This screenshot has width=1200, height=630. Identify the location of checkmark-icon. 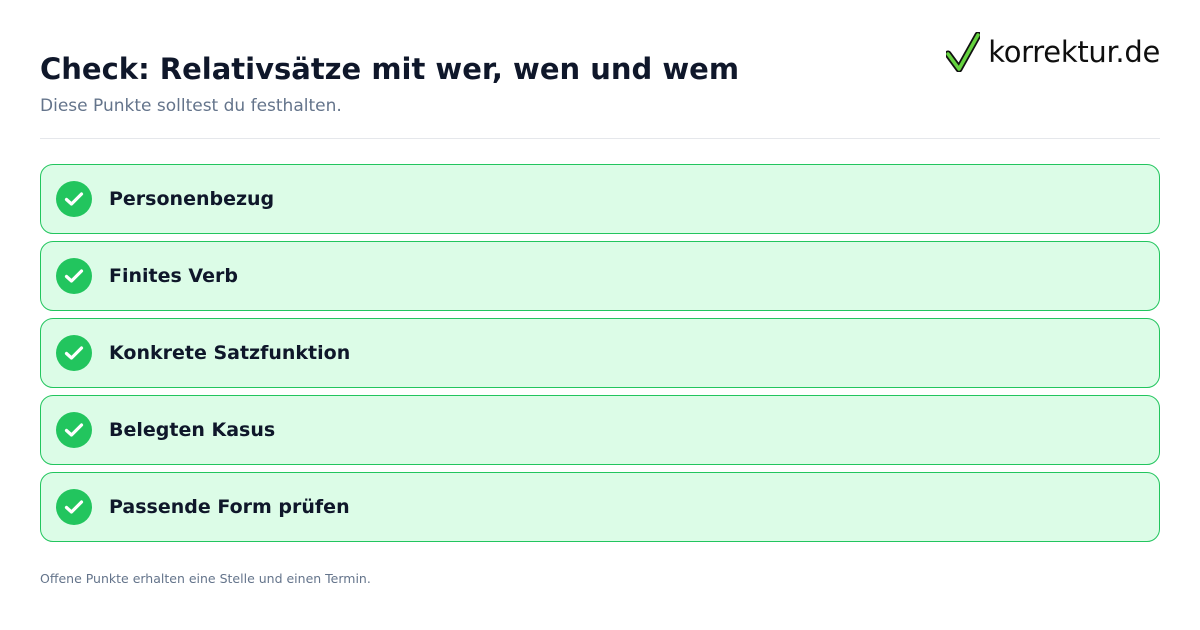
(963, 52).